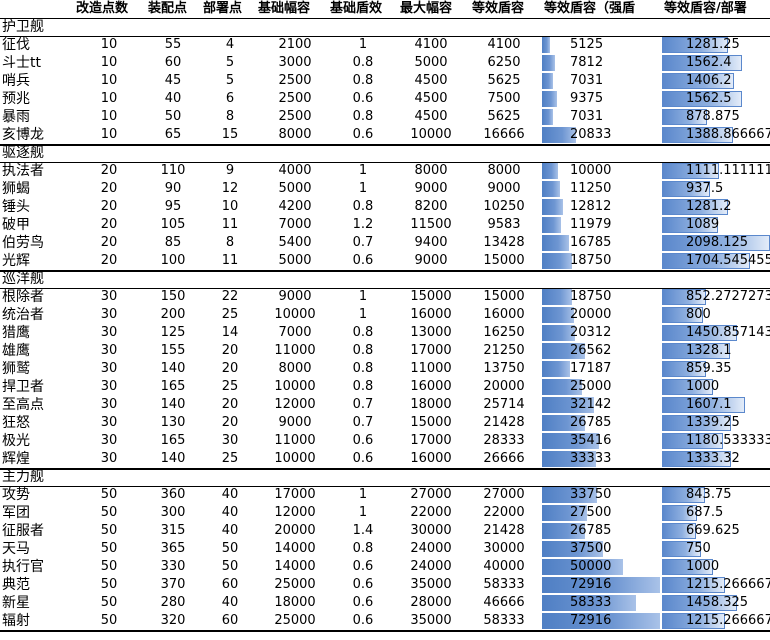 Image resolution: width=770 pixels, height=640 pixels. I want to click on strong-shield-cell: 25000, so click(601, 387).